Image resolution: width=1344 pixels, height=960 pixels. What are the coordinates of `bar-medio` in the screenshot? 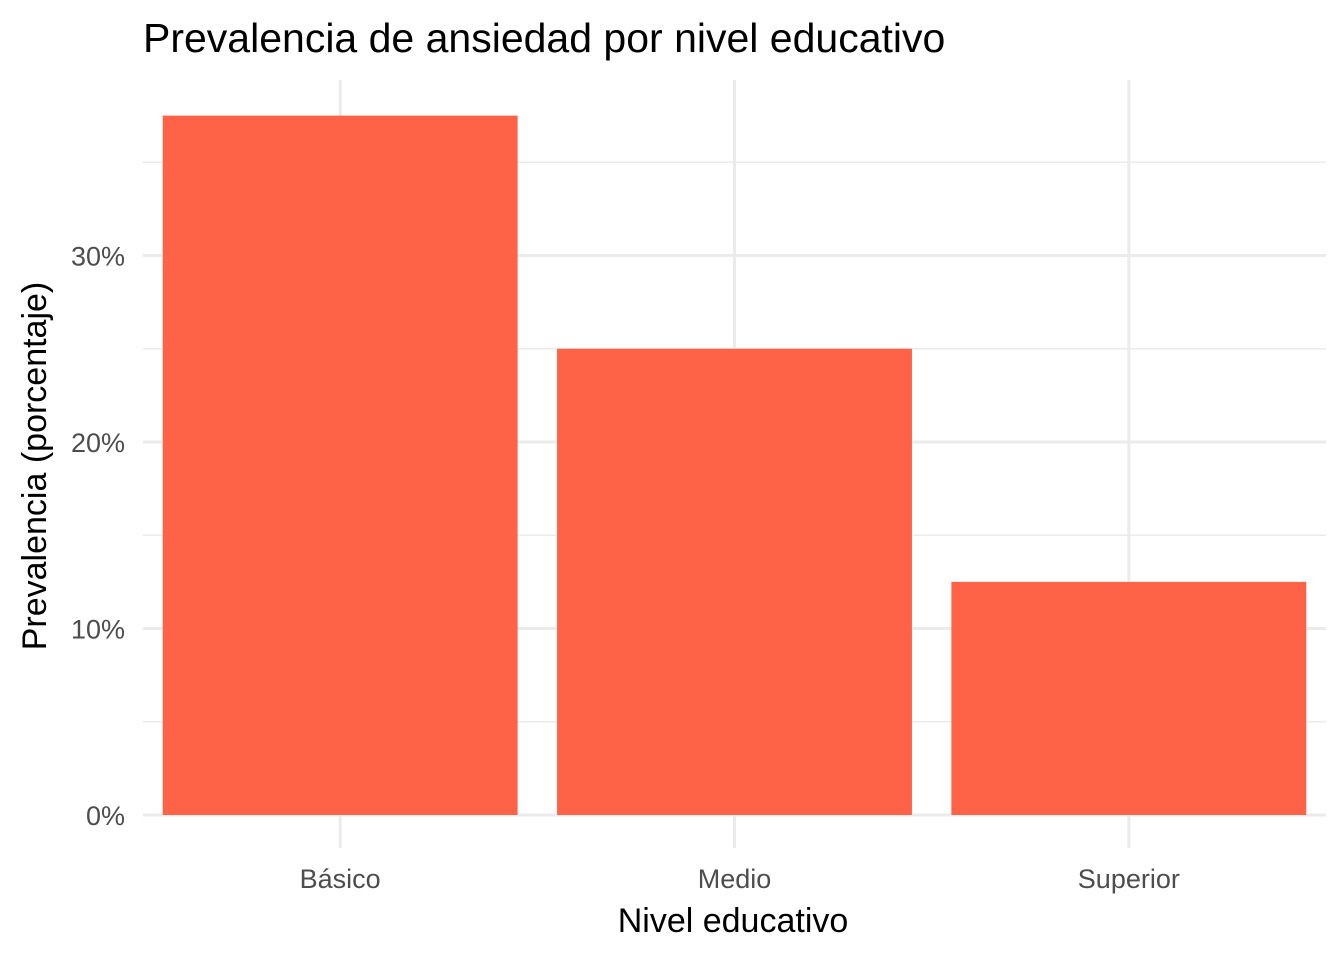 It's located at (734, 581).